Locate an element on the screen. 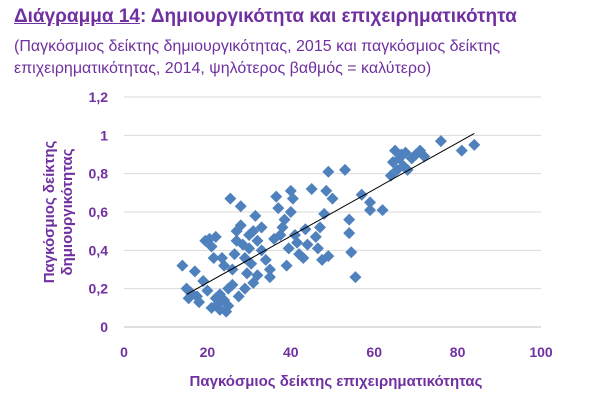  y-tick-label: 1,2 is located at coordinates (99, 97).